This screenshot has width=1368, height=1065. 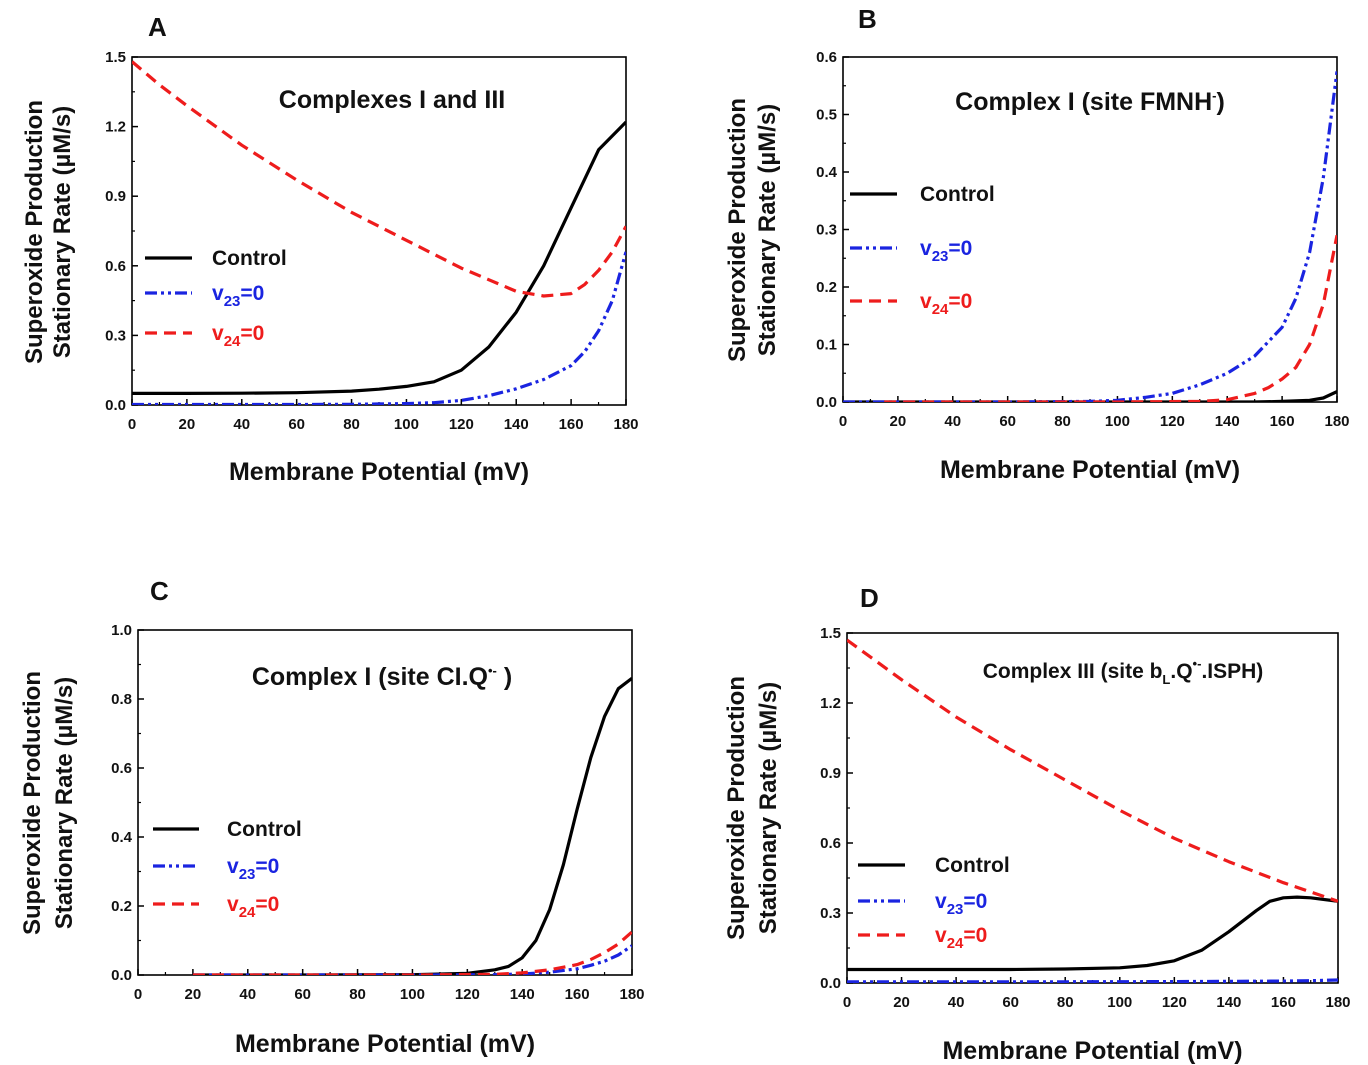 What do you see at coordinates (1090, 396) in the screenshot?
I see `series-line-control` at bounding box center [1090, 396].